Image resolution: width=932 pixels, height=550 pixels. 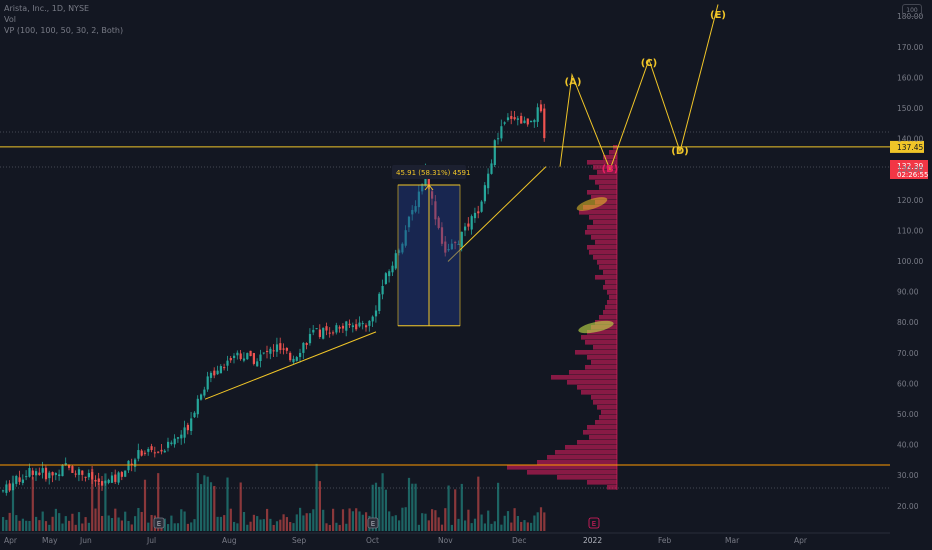 What do you see at coordinates (562, 317) in the screenshot?
I see `volume-profile` at bounding box center [562, 317].